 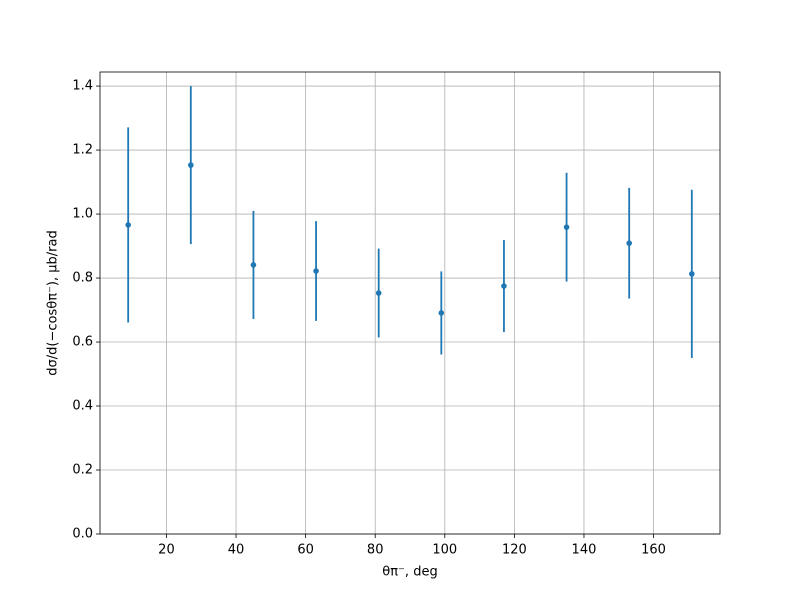 I want to click on x-axis-label: θπ⁻, deg, so click(x=409, y=572).